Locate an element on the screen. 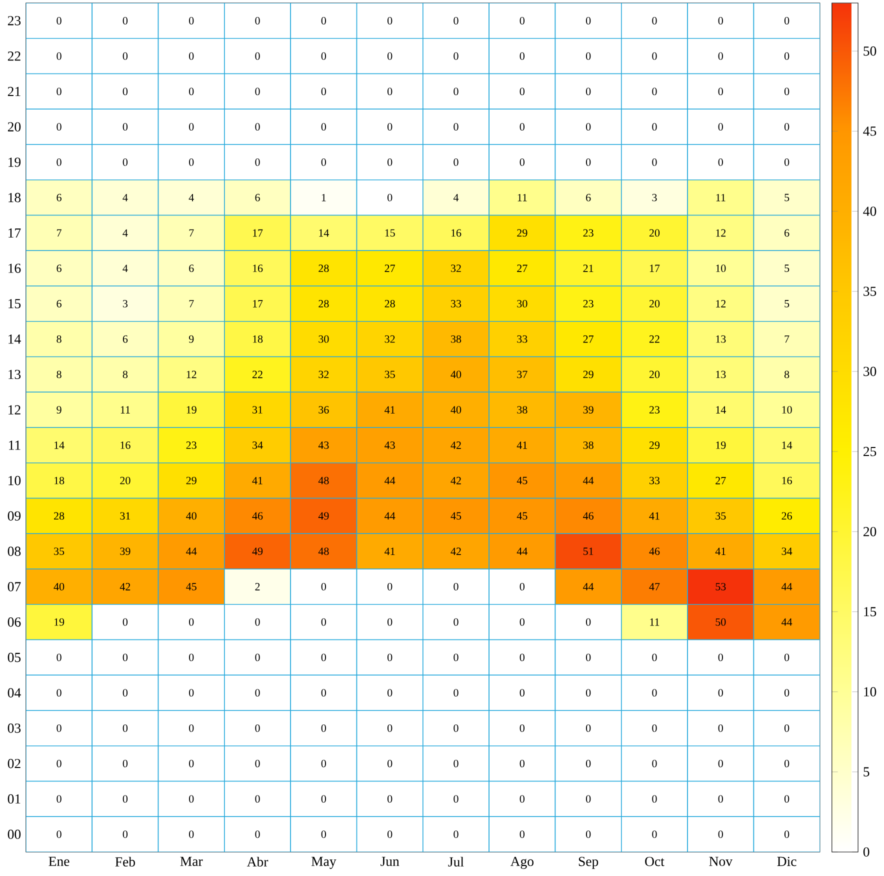  data-label: 5 is located at coordinates (787, 304).